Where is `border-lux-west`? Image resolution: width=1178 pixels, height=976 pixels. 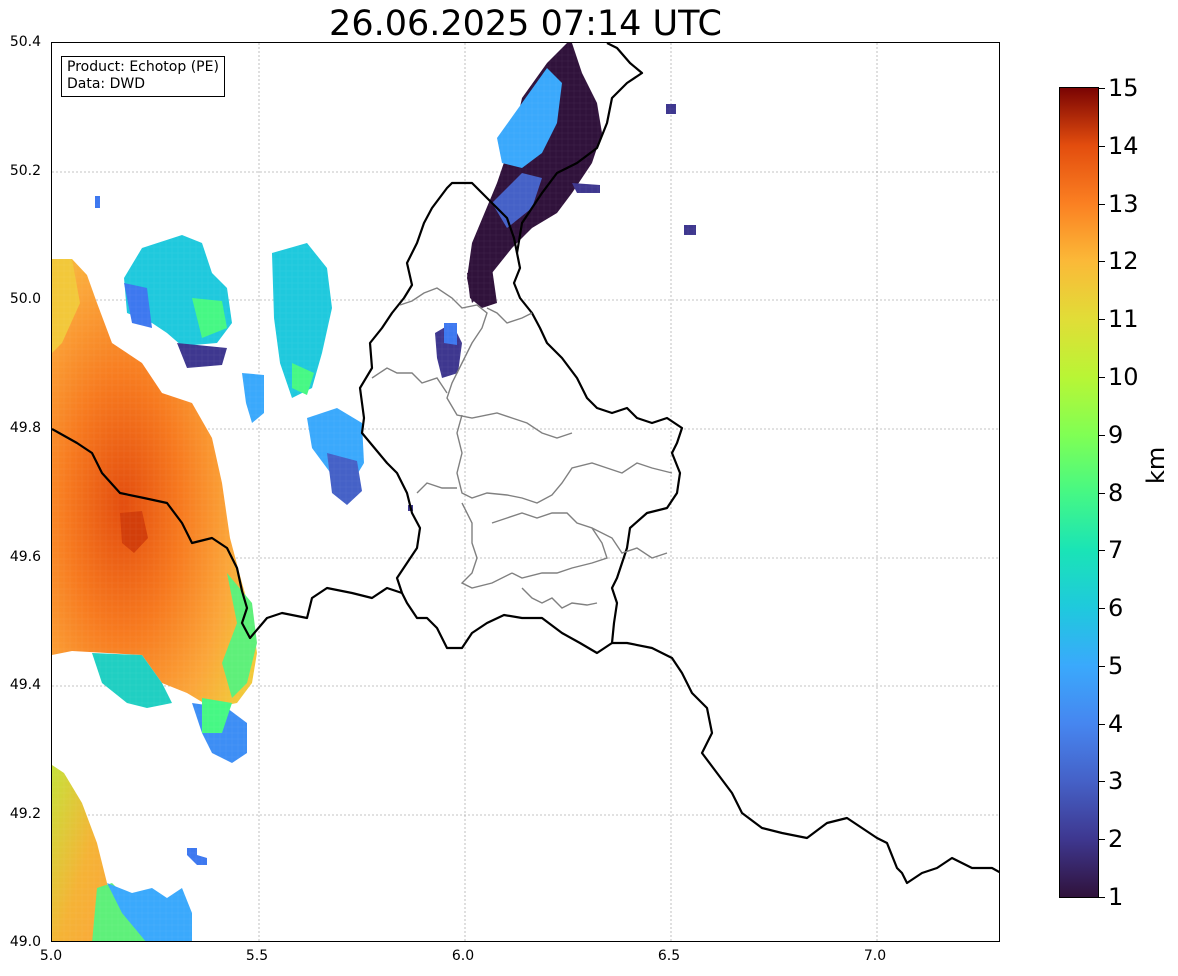
border-lux-west is located at coordinates (521, 418).